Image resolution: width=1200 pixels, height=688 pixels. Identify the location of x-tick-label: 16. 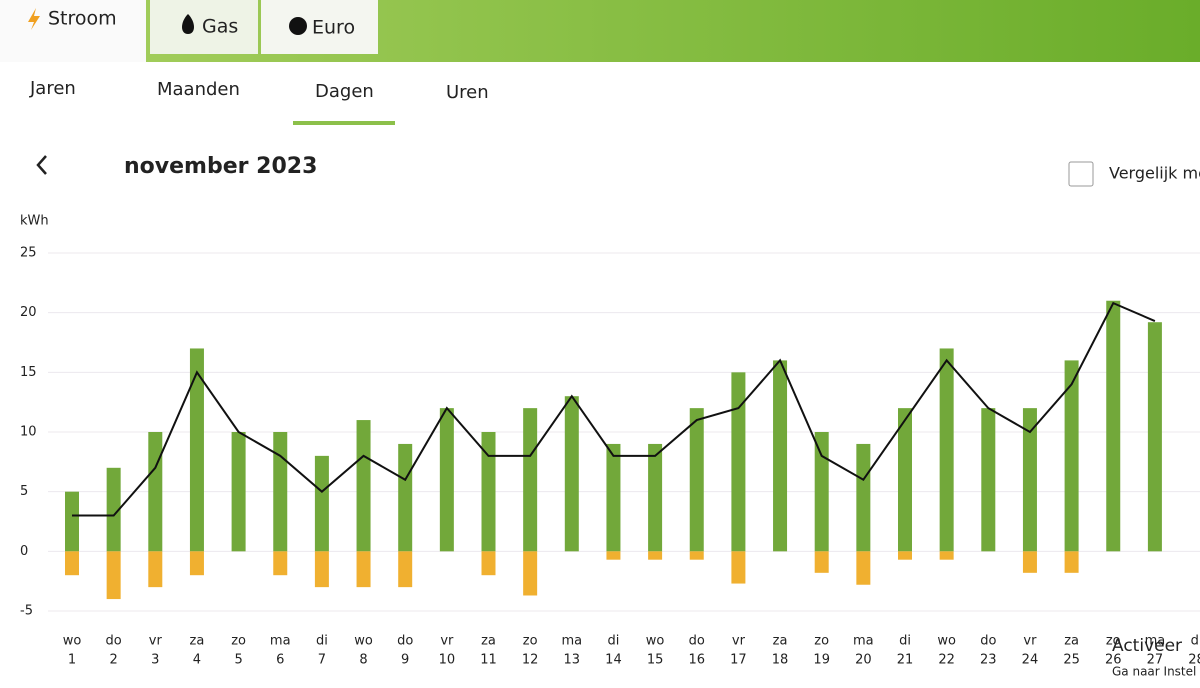
(696, 660).